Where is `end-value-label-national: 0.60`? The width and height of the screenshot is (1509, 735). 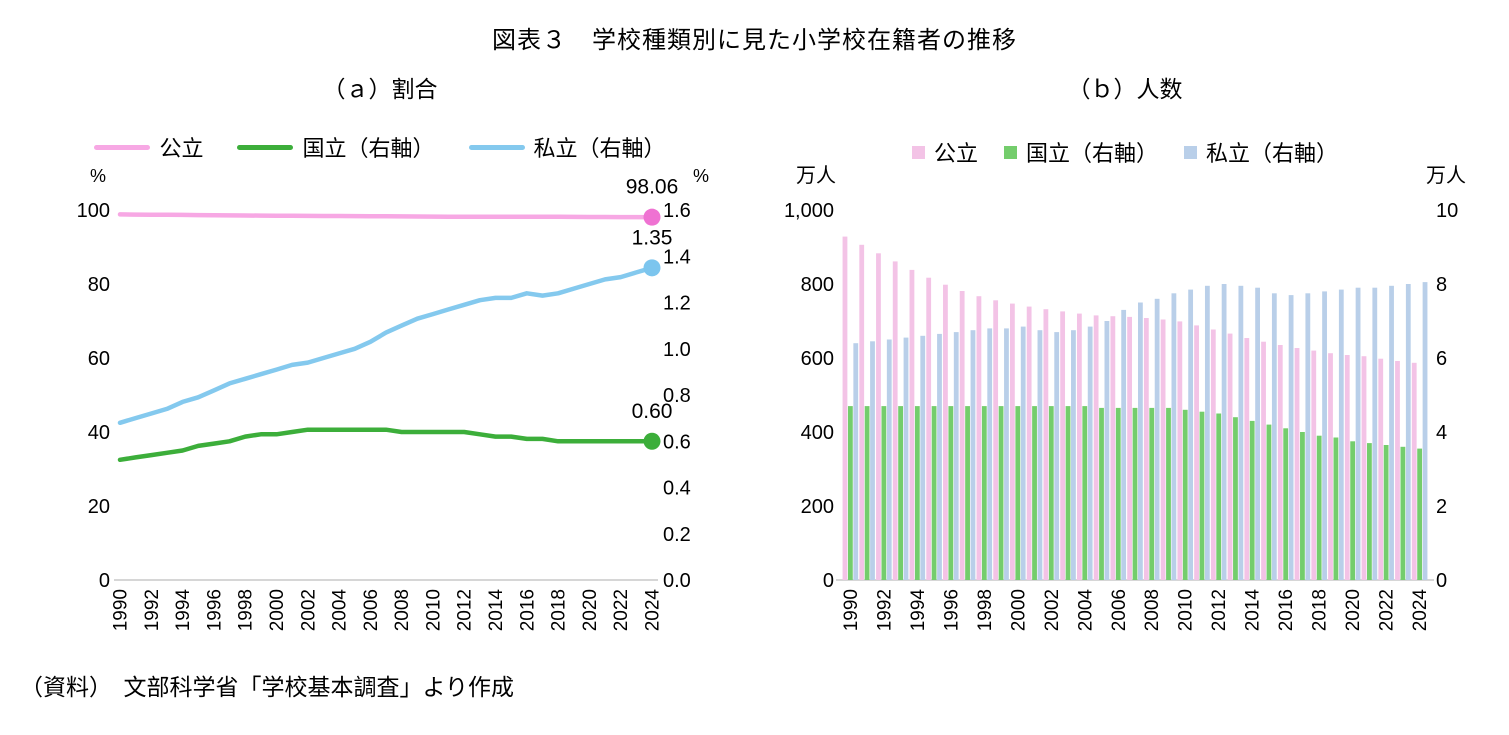
end-value-label-national: 0.60 is located at coordinates (652, 411).